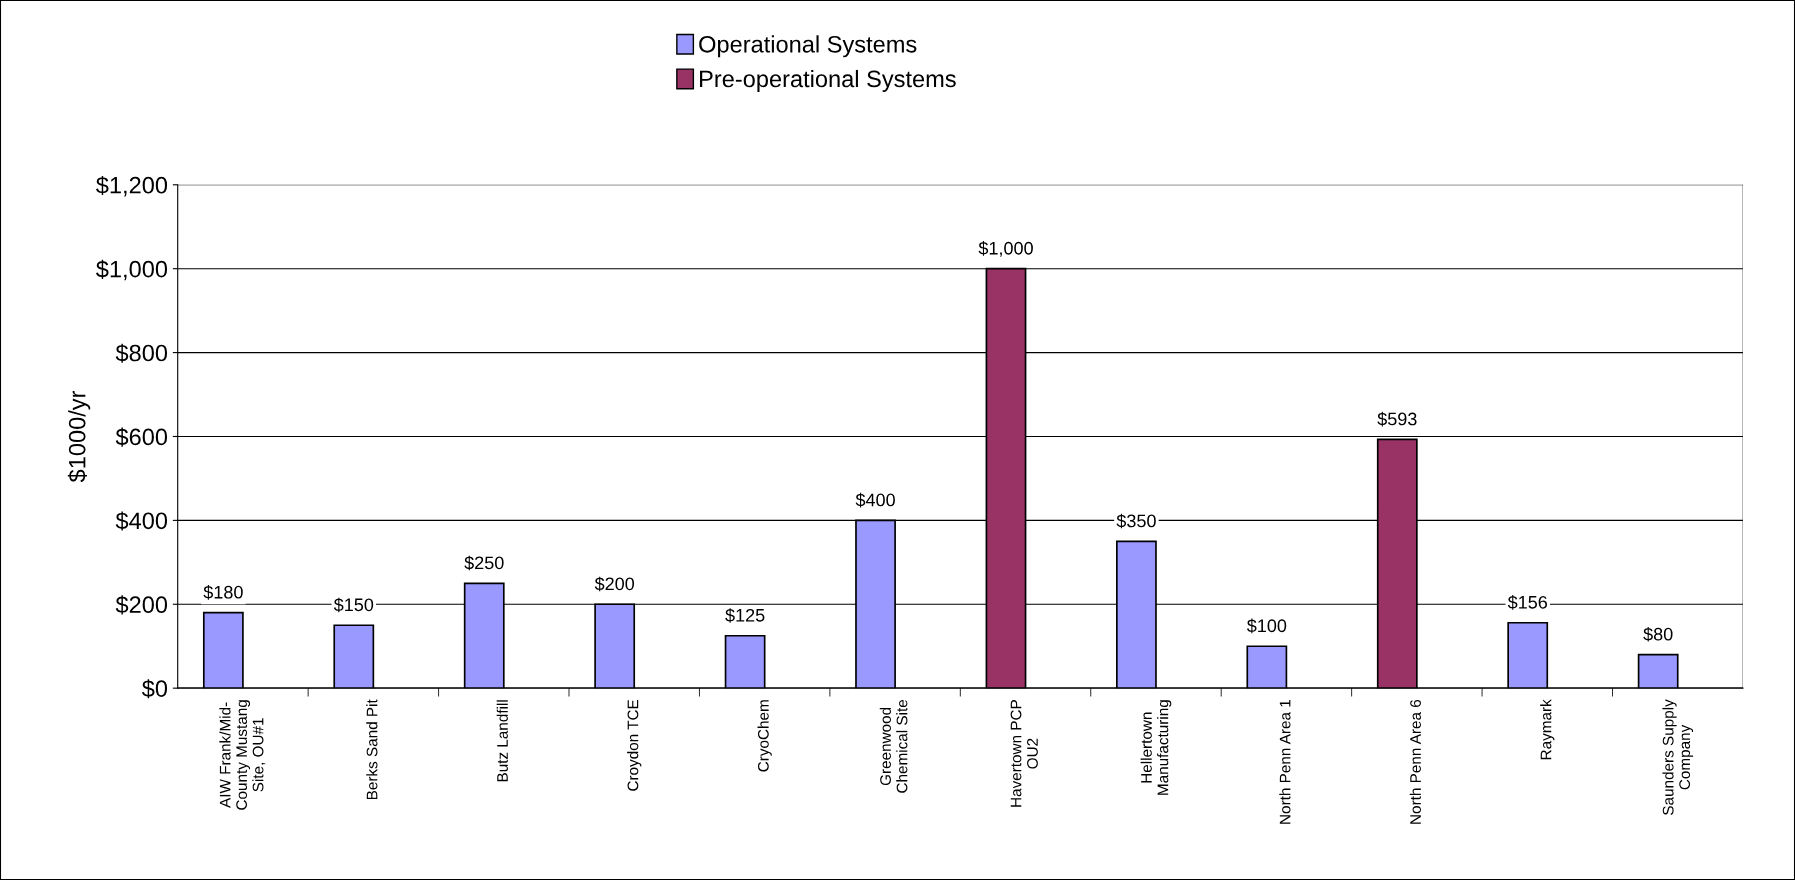 This screenshot has height=880, width=1795. I want to click on legend-label: Operational Systems, so click(808, 46).